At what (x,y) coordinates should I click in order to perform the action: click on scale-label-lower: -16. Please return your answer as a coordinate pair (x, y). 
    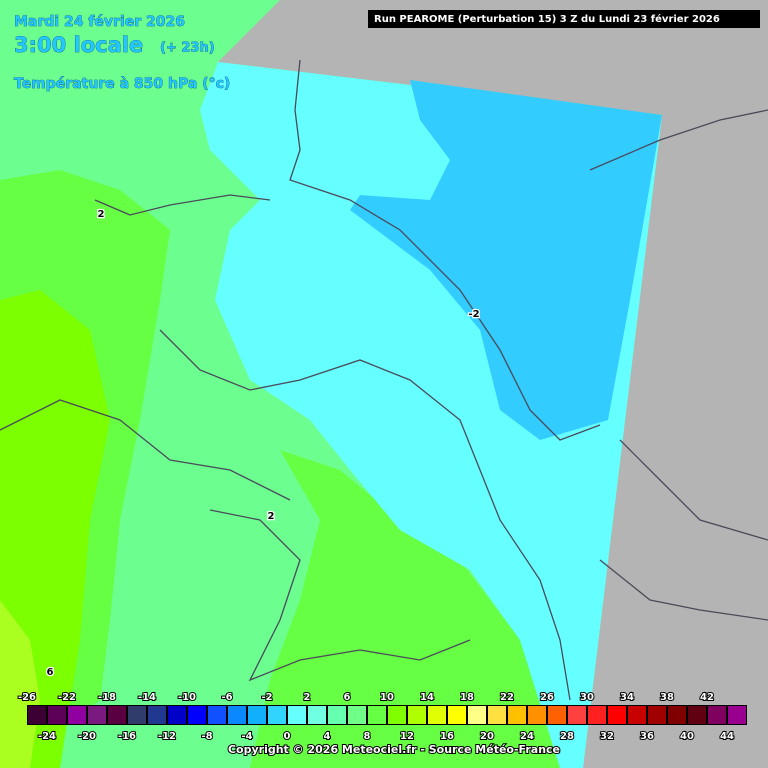
    Looking at the image, I should click on (127, 736).